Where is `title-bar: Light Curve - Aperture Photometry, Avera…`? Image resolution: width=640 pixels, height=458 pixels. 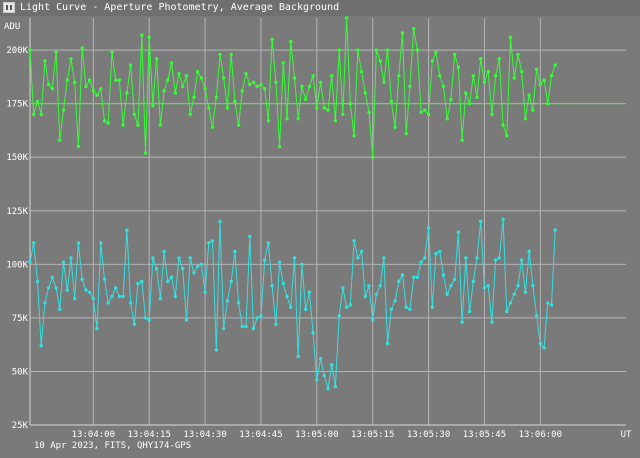
title-bar: Light Curve - Aperture Photometry, Avera… is located at coordinates (320, 8).